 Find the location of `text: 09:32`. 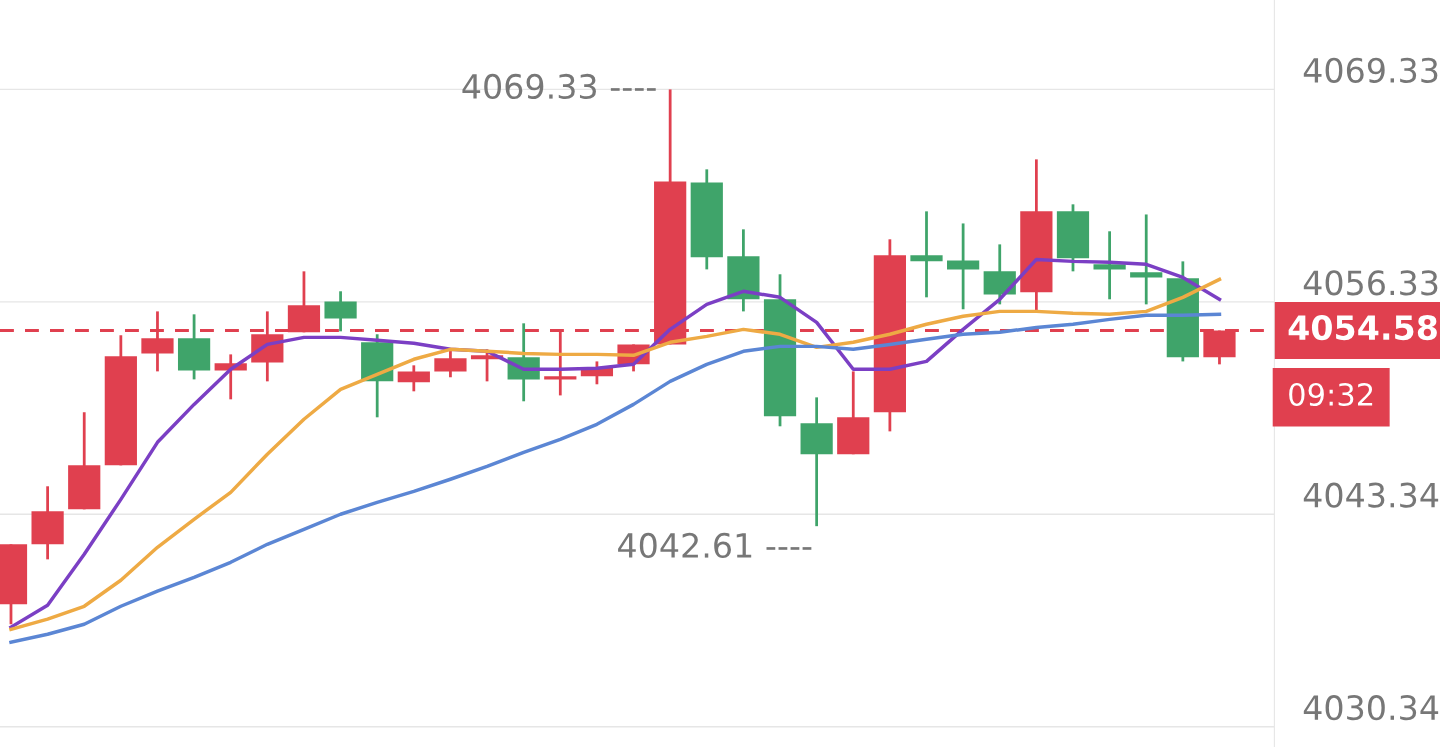

text: 09:32 is located at coordinates (1331, 394).